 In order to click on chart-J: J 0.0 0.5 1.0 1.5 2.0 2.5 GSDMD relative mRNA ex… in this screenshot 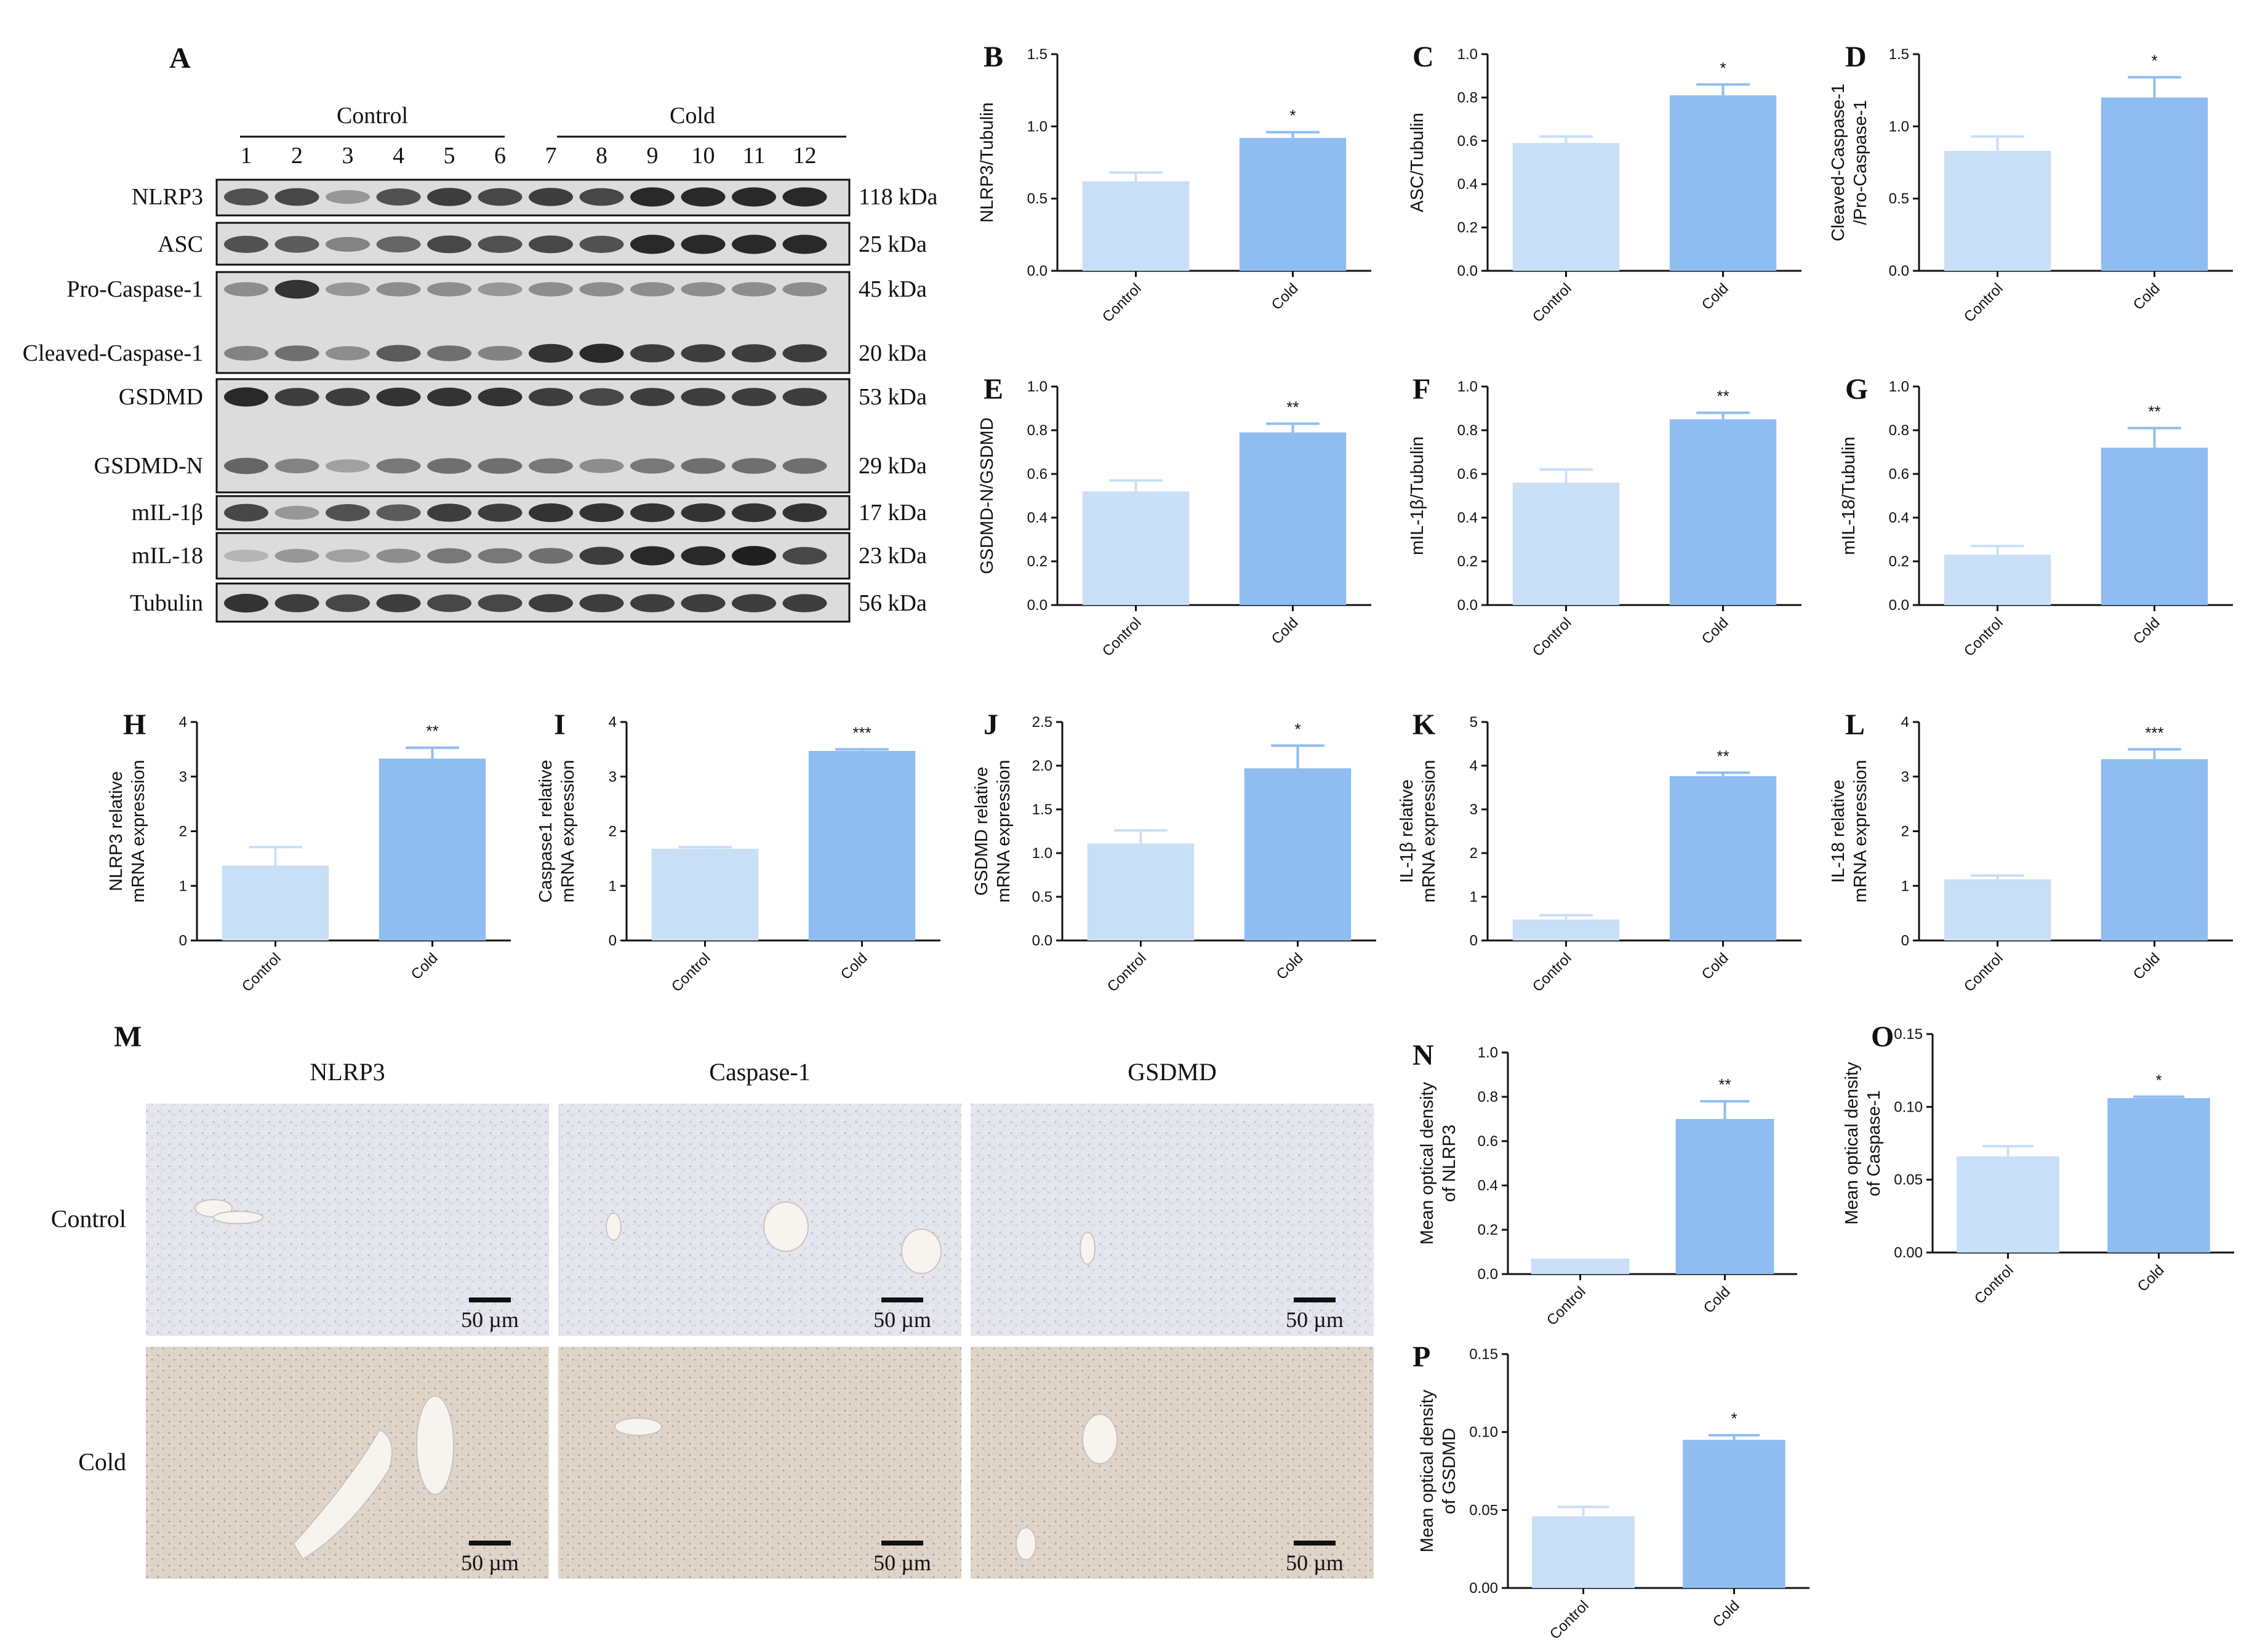, I will do `click(1174, 851)`.